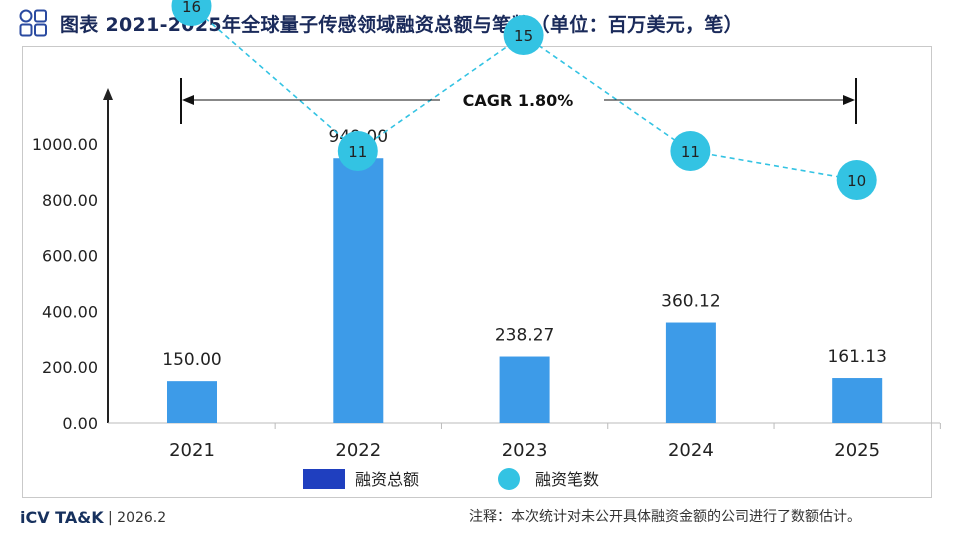 This screenshot has width=963, height=537. I want to click on x-tick-label: 2022, so click(358, 450).